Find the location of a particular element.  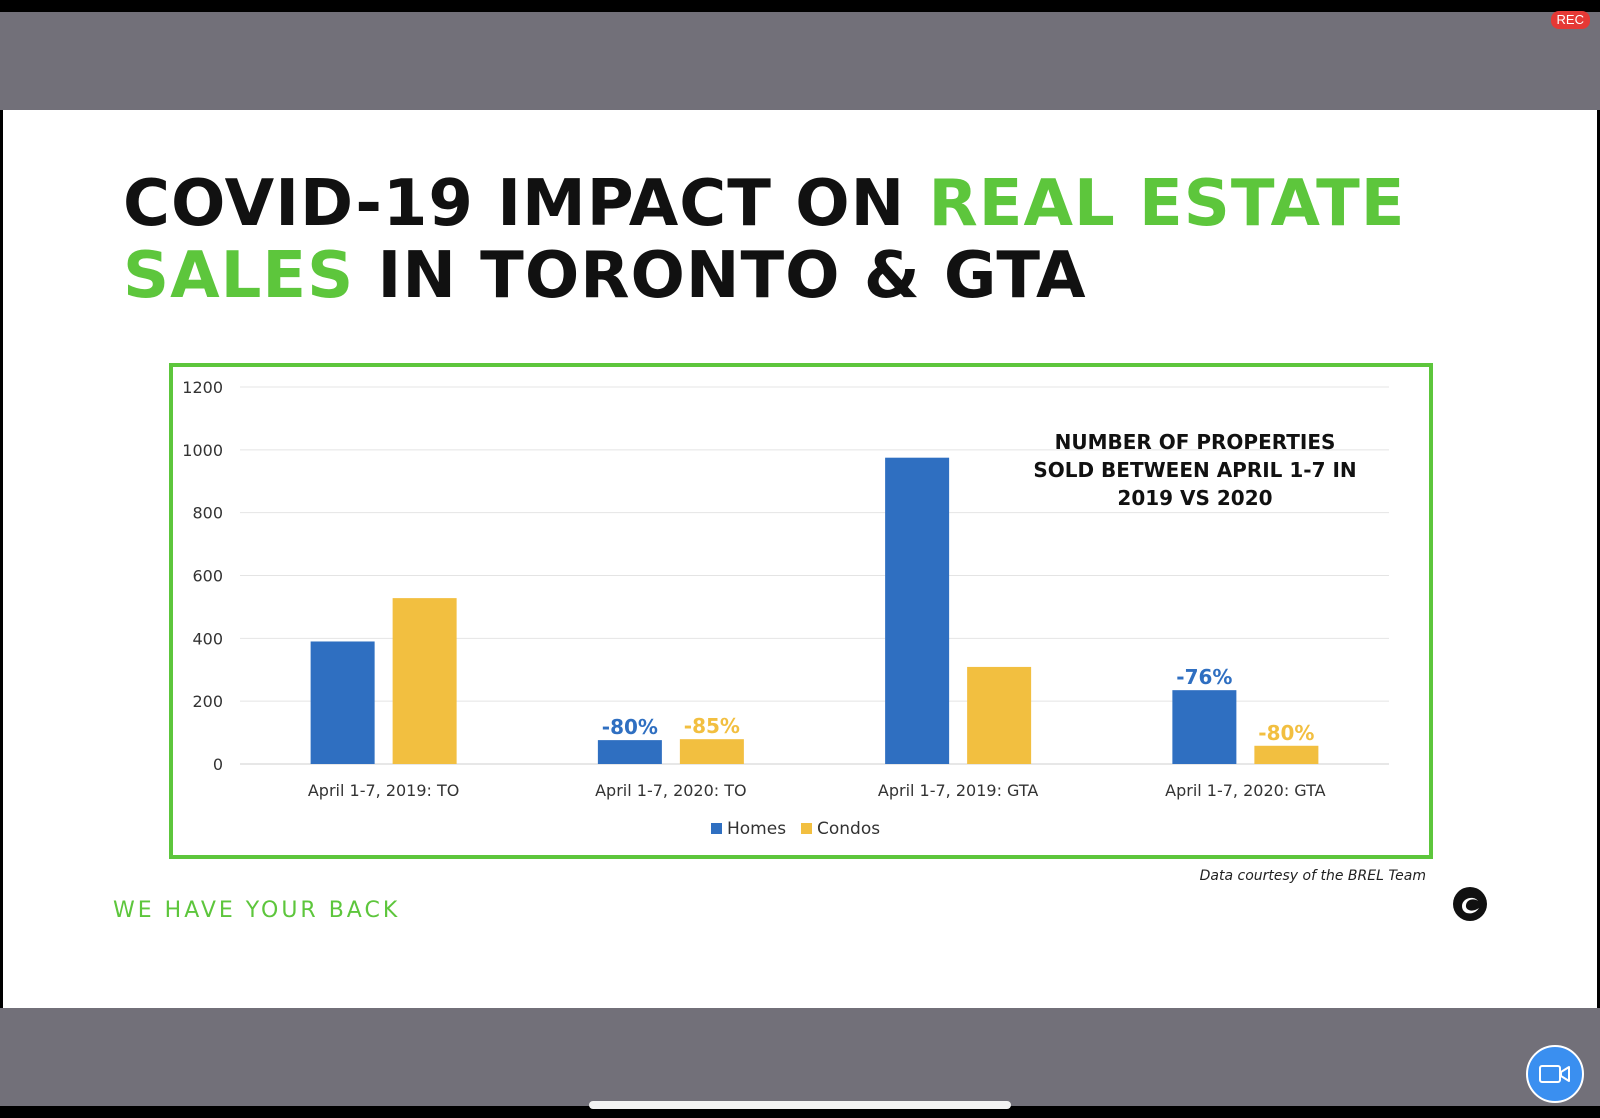

source-note: Data courtesy of the BREL Team is located at coordinates (1312, 876).